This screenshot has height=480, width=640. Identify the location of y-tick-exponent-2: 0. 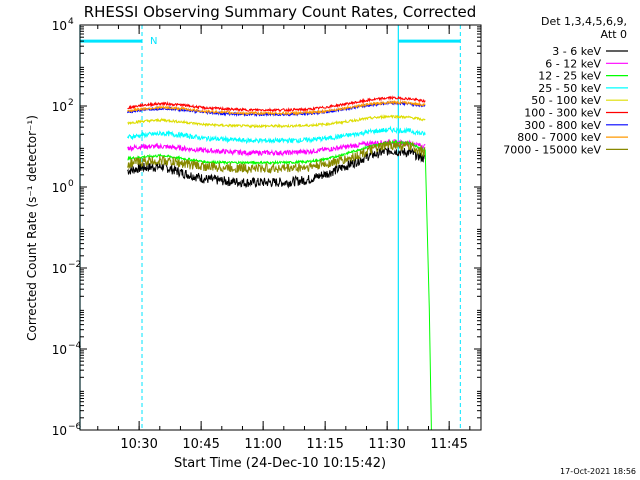
(71, 184).